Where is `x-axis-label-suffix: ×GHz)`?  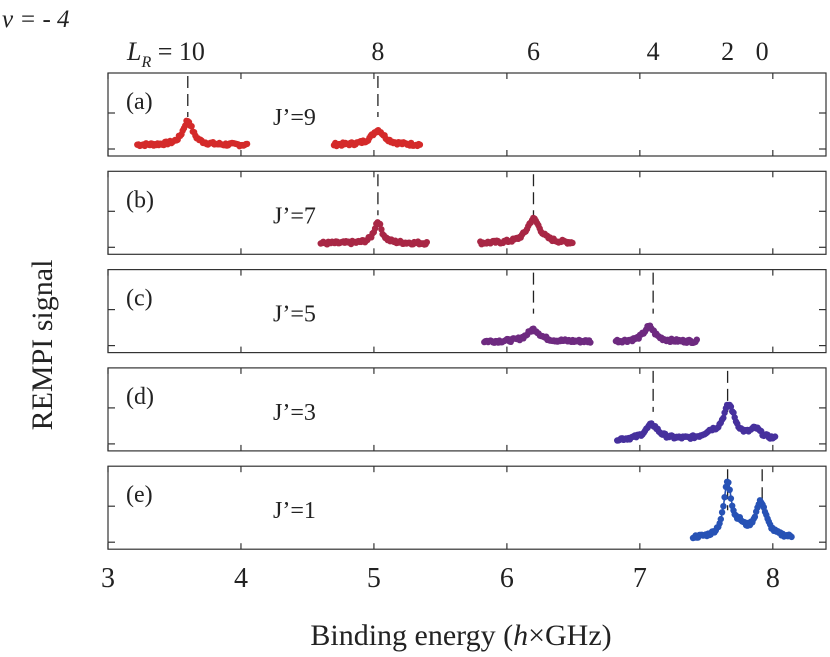
x-axis-label-suffix: ×GHz) is located at coordinates (570, 635).